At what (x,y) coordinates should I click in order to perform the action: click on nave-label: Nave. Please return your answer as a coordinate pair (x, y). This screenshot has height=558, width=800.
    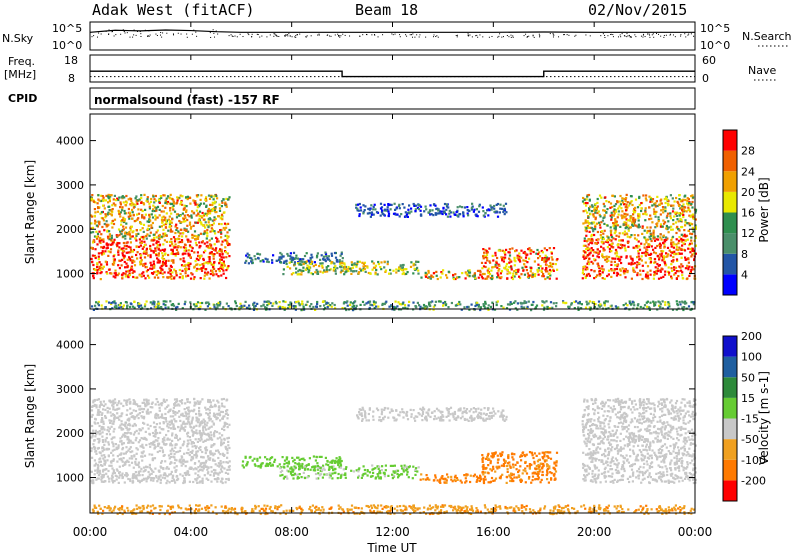
    Looking at the image, I should click on (762, 70).